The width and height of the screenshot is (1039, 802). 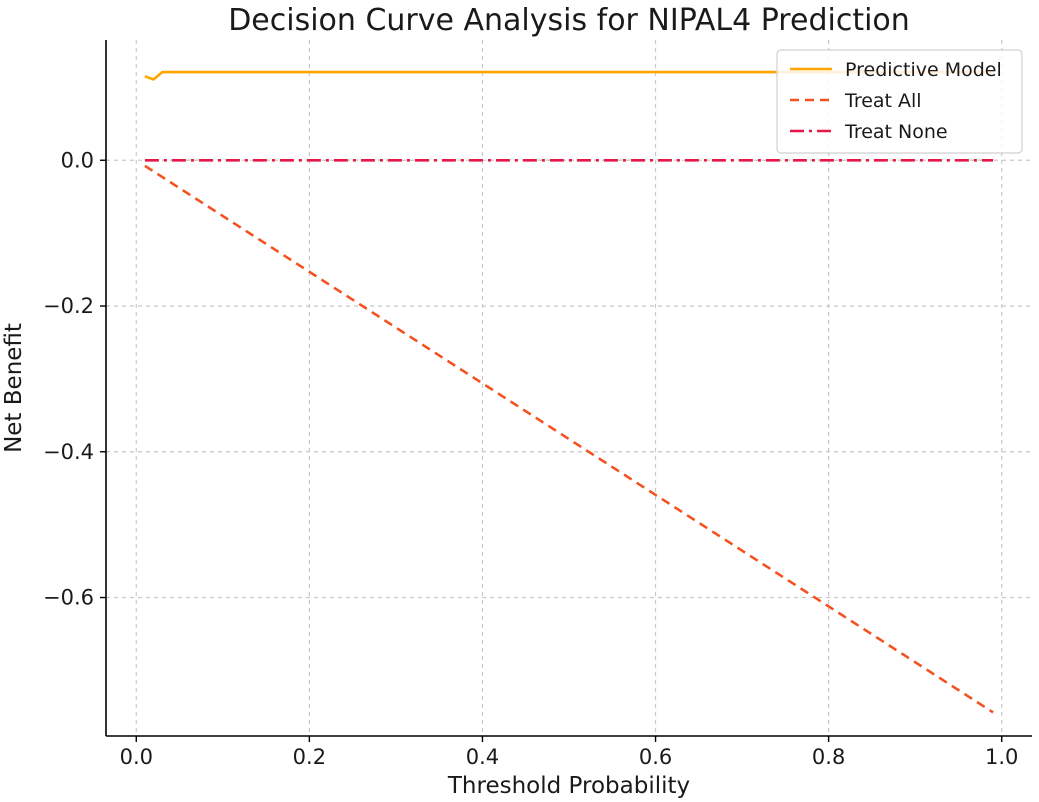 I want to click on x-ticks: 0.0 0.2 0.4 0.6 0.8 1.0, so click(x=569, y=752).